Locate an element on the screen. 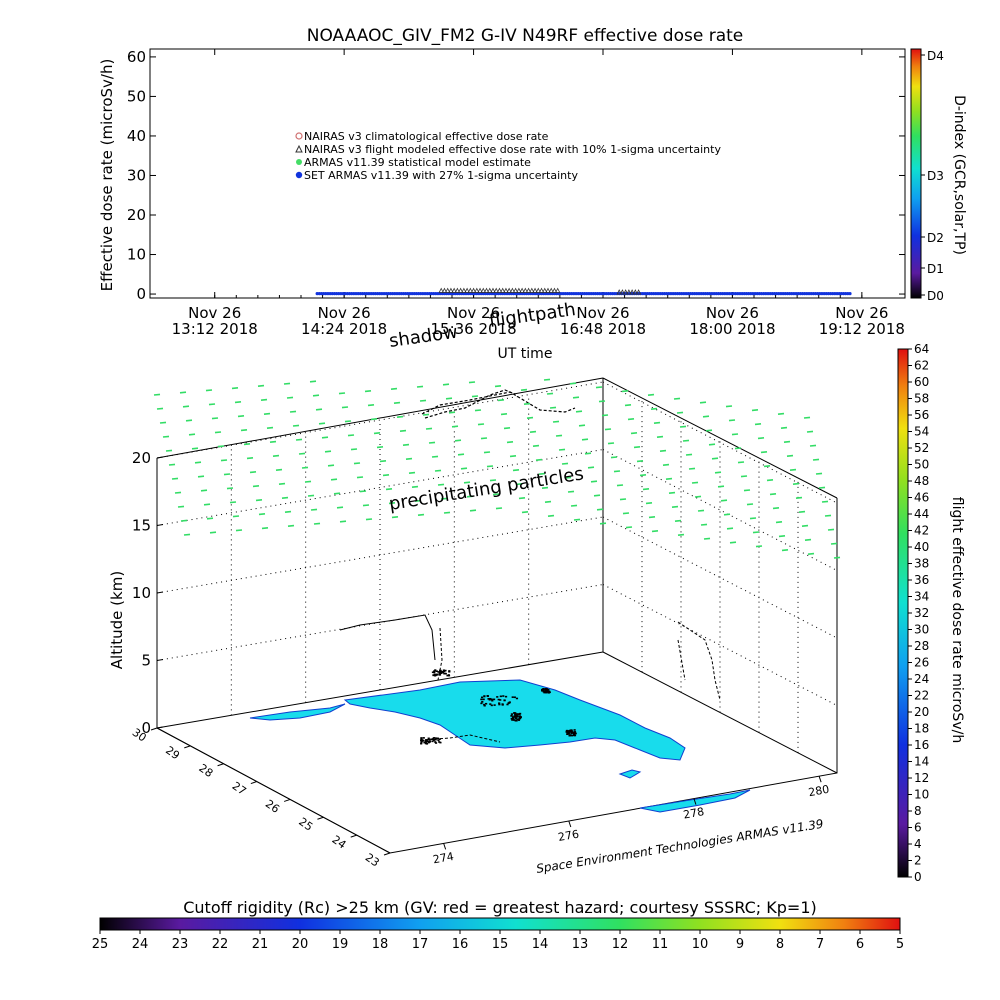 The height and width of the screenshot is (1000, 1000). cutoff-rigidity-tick-label: 17 is located at coordinates (420, 944).